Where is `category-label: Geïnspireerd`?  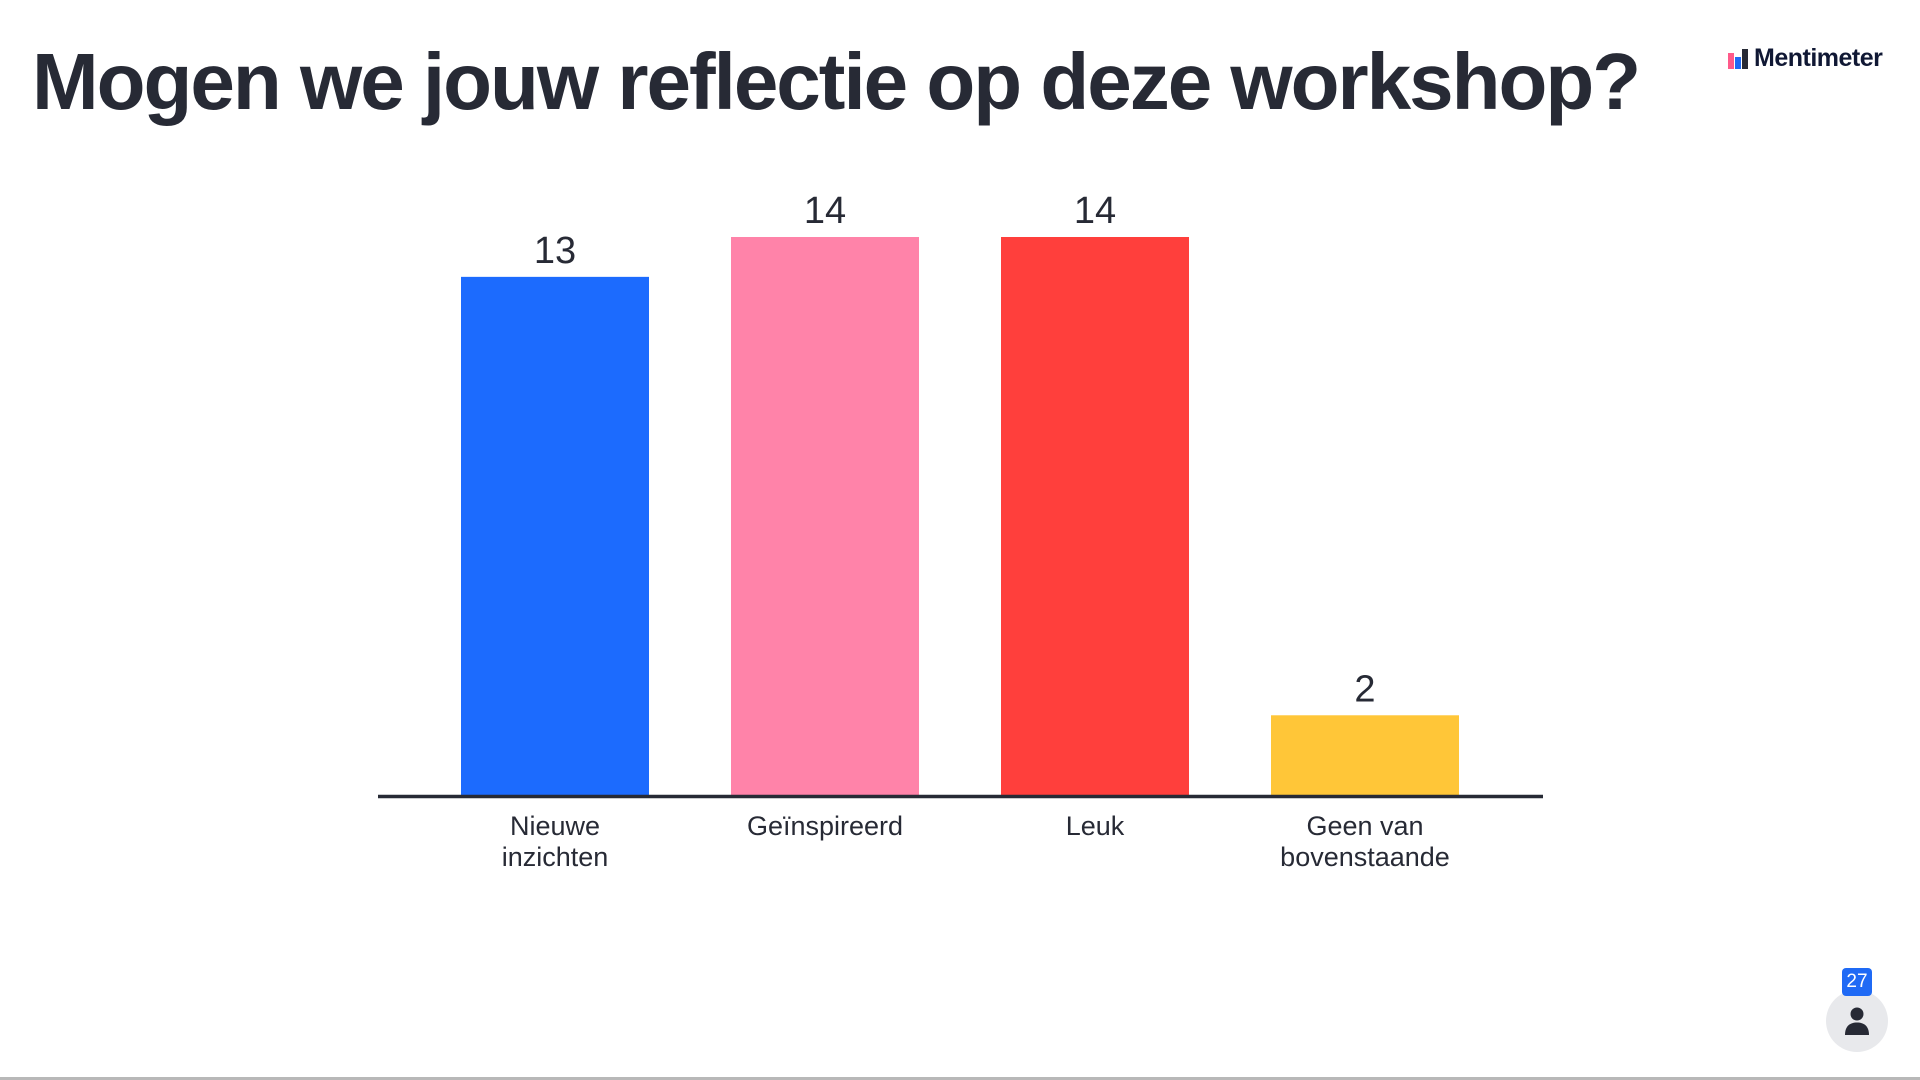
category-label: Geïnspireerd is located at coordinates (825, 826).